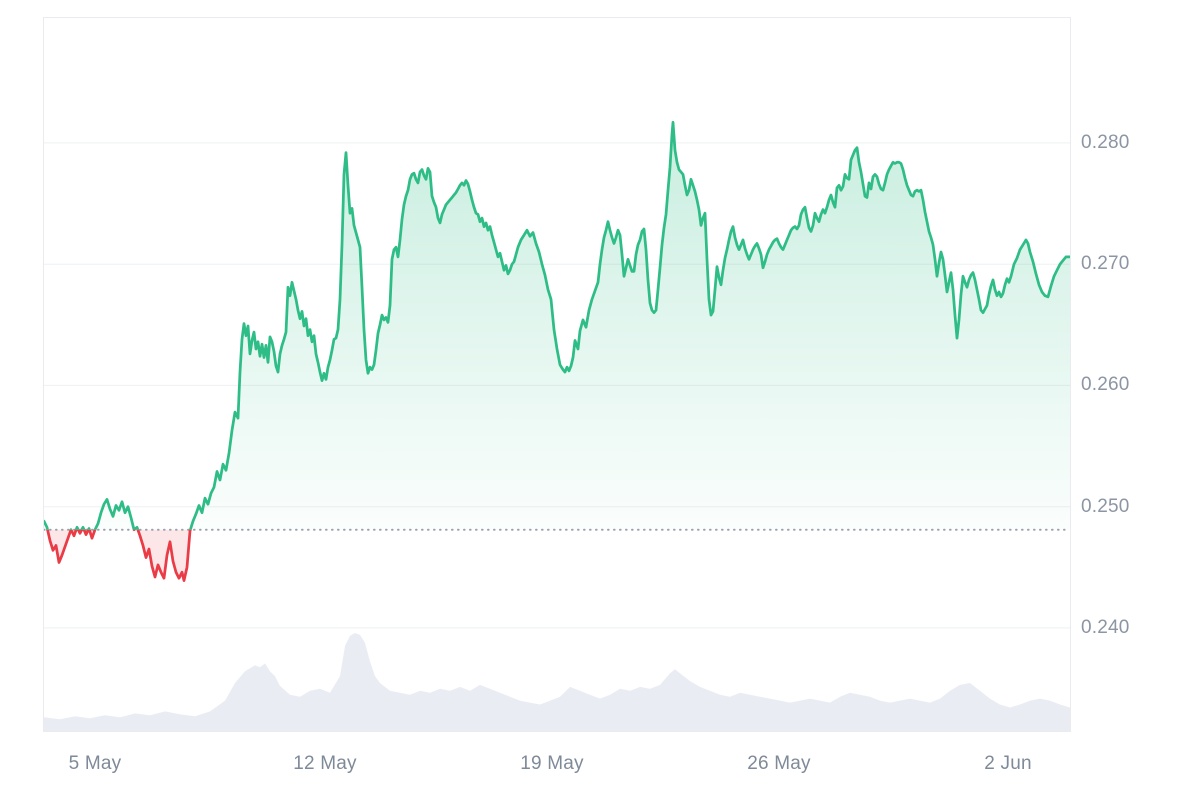 This screenshot has width=1200, height=800. What do you see at coordinates (1008, 763) in the screenshot?
I see `x-axis-tick-label: 2 Jun` at bounding box center [1008, 763].